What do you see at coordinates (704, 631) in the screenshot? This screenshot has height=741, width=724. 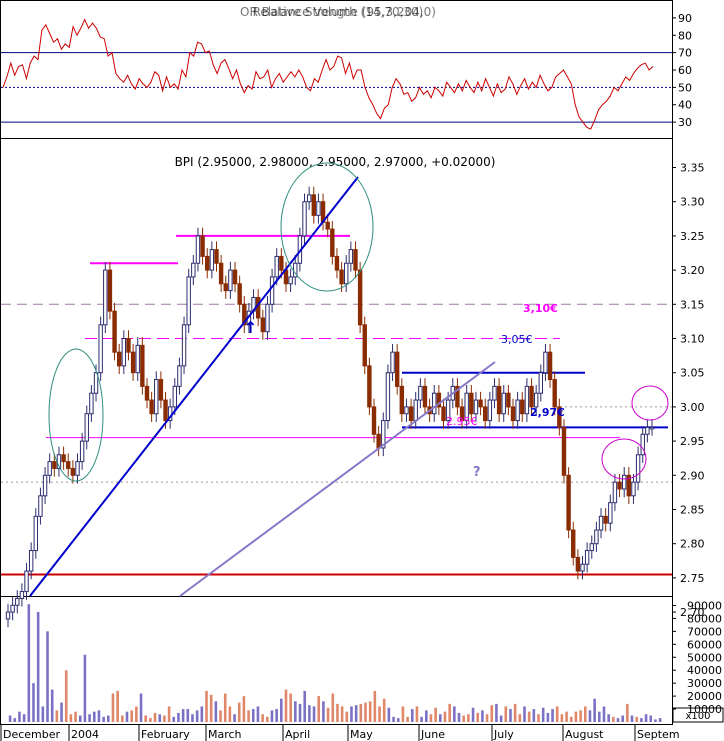 I see `volume-tick-label: 70000` at bounding box center [704, 631].